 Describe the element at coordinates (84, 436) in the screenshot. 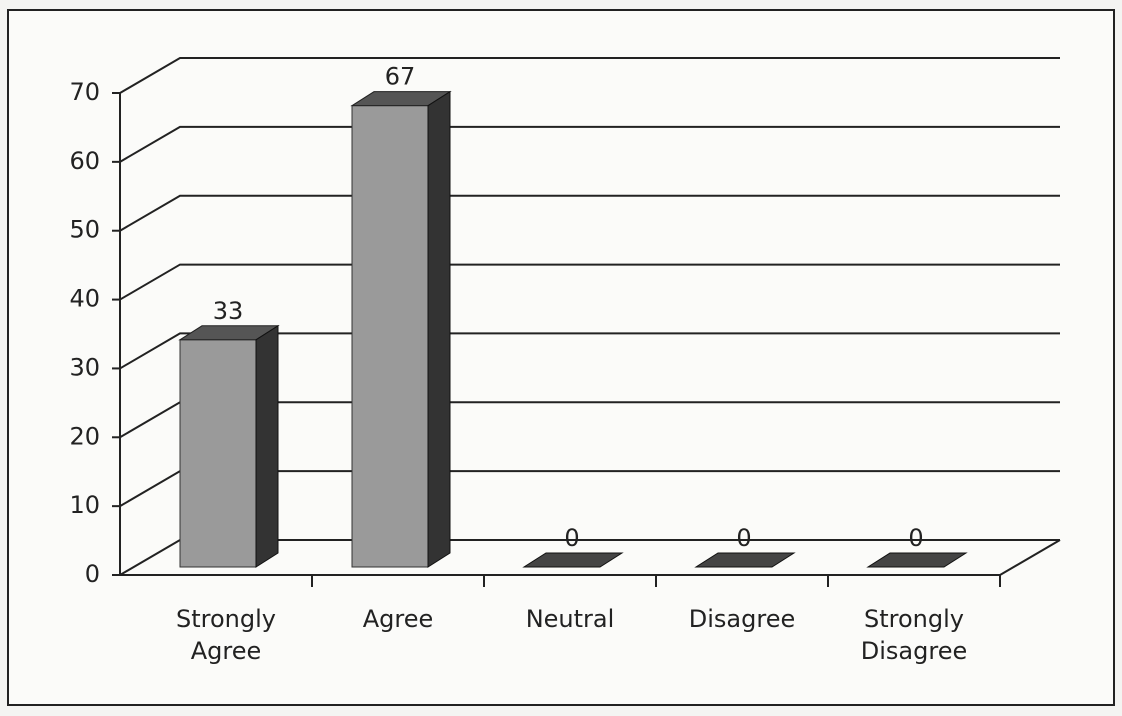

I see `y-tick-label: 20` at that location.